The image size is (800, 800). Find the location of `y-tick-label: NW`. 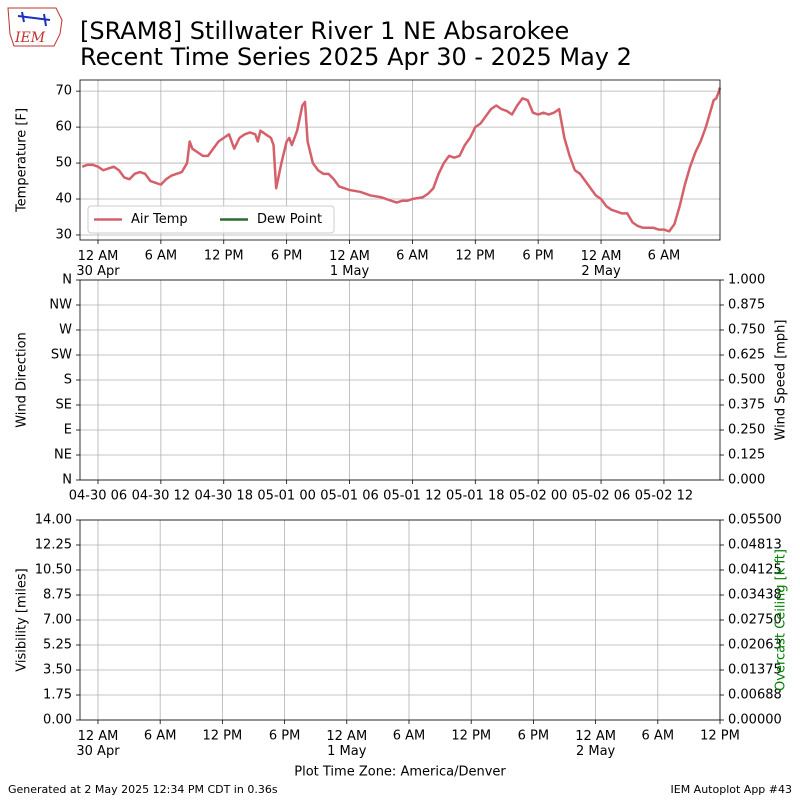

y-tick-label: NW is located at coordinates (60, 305).